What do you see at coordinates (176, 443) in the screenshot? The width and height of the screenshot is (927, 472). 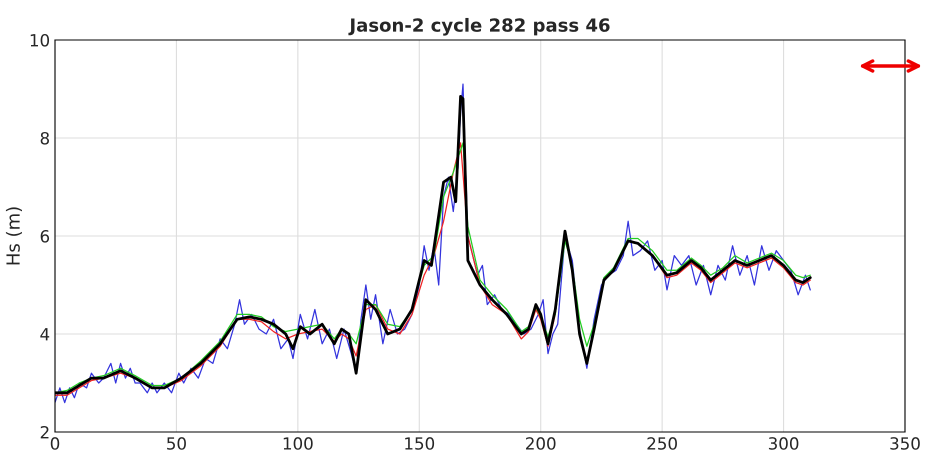 I see `x-tick-label: 50` at bounding box center [176, 443].